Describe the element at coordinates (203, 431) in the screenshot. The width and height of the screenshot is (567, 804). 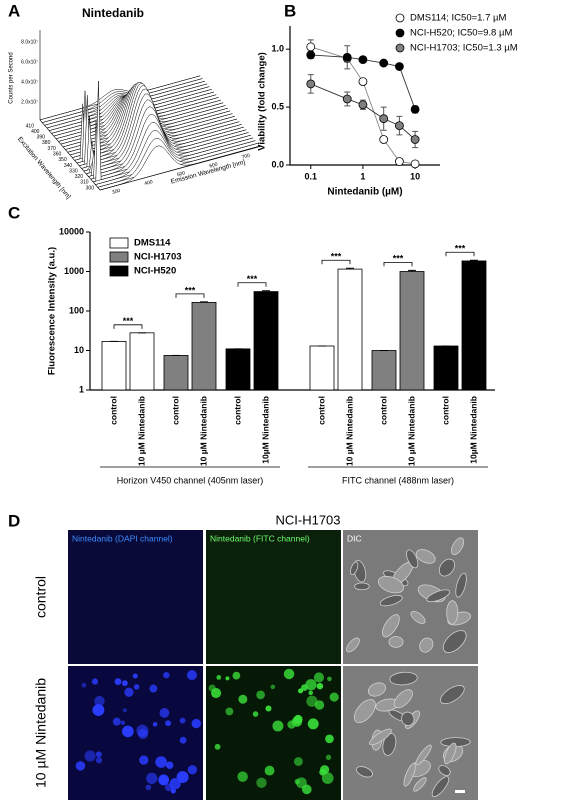
I see `x-tick-label: 10 µM Nintedanib` at that location.